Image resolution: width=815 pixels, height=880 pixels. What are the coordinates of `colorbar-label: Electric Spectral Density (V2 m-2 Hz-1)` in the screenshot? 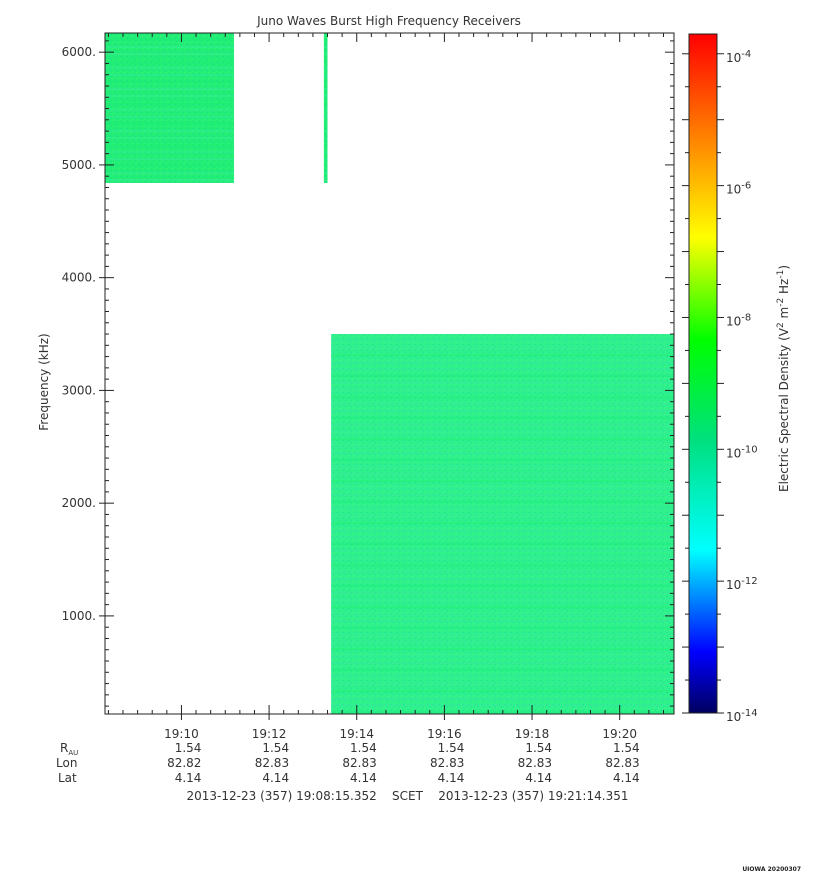 It's located at (783, 378).